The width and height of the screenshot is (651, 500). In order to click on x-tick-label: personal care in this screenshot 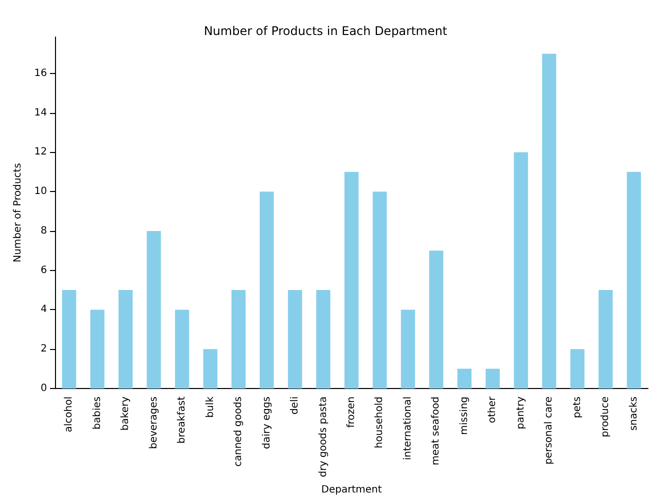, I will do `click(549, 430)`.